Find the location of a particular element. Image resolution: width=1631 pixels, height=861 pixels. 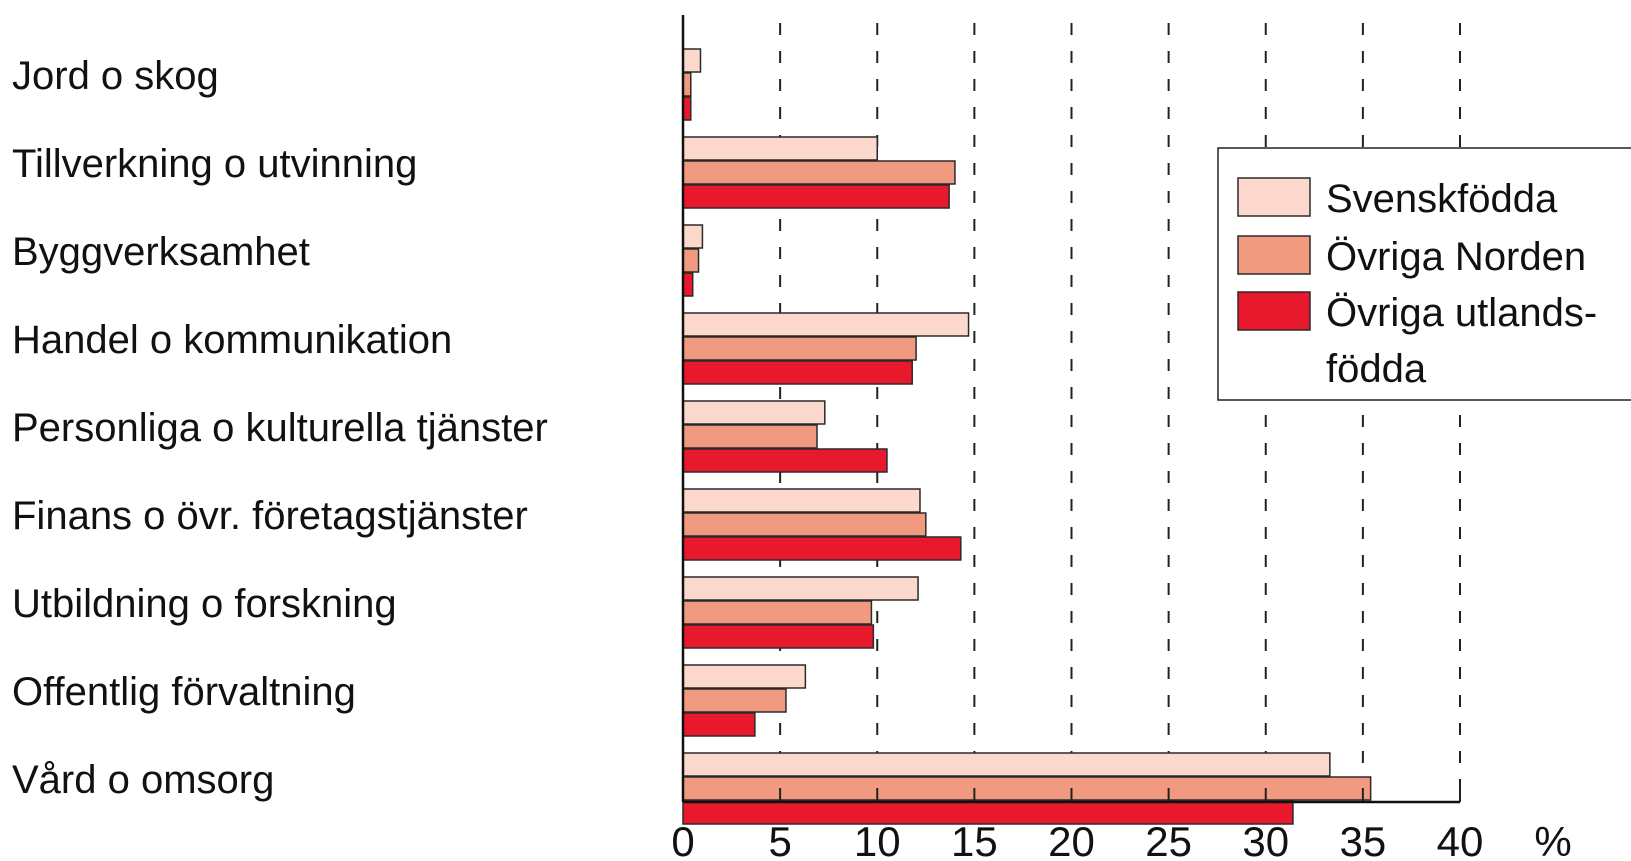

x-tick-label: 40 is located at coordinates (1460, 839).